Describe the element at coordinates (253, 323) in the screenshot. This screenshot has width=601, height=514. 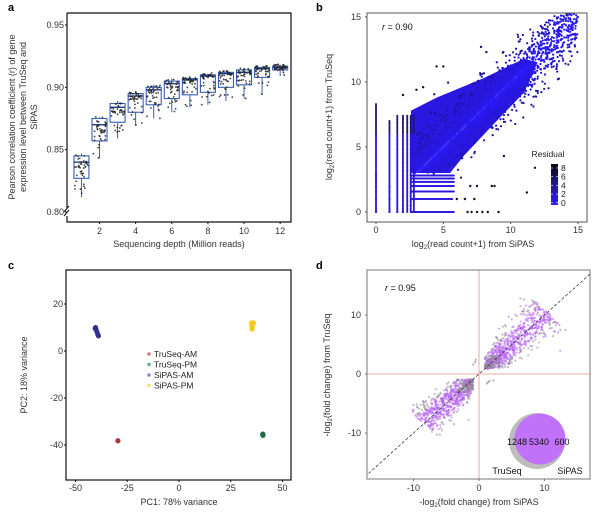
I see `pca-point-sipas-pm` at that location.